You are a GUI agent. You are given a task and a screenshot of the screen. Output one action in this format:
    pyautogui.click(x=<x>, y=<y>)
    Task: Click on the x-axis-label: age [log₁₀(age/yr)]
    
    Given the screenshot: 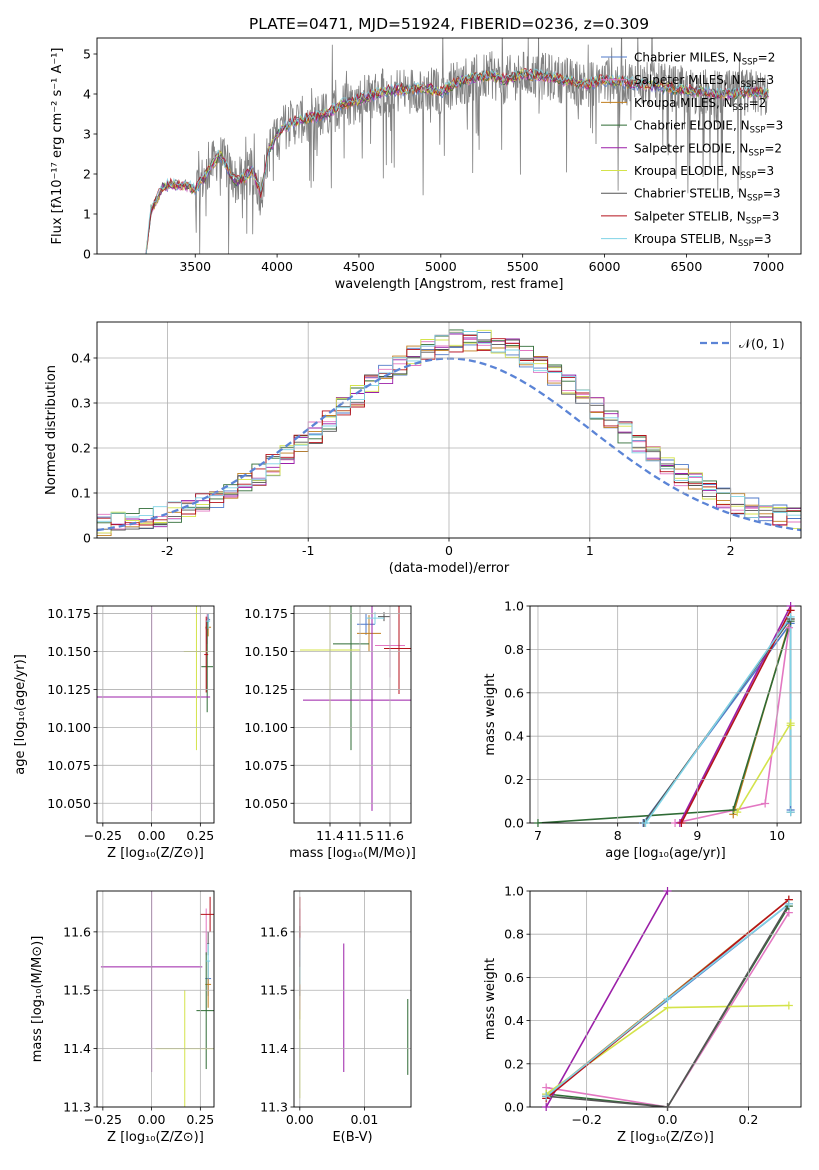 What is the action you would take?
    pyautogui.click(x=665, y=853)
    